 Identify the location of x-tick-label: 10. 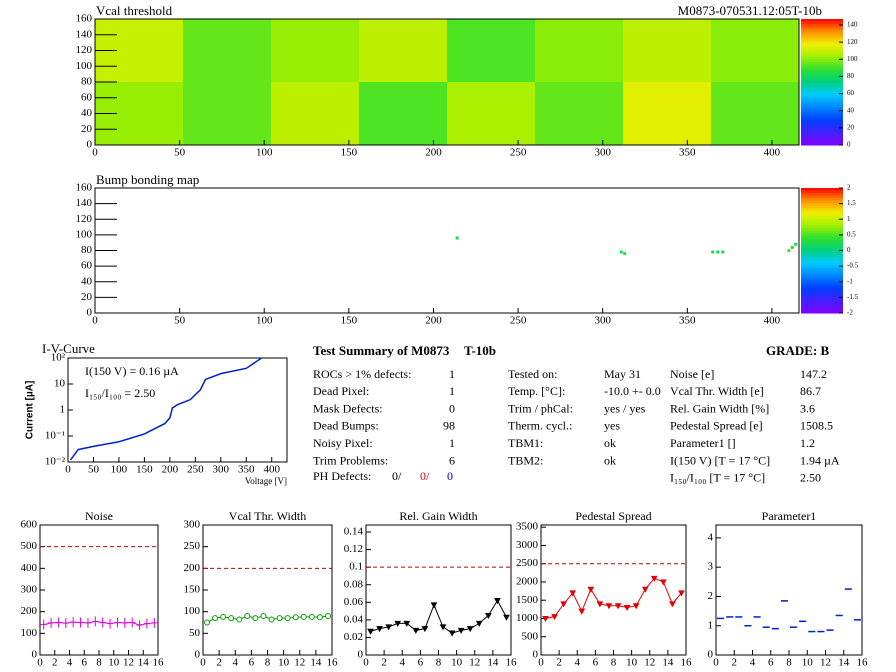
(114, 663).